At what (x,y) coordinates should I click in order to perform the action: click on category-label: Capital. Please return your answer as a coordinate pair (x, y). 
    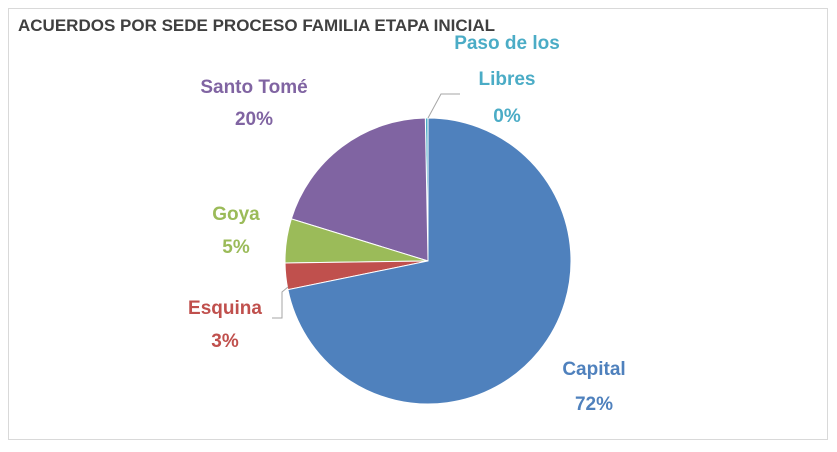
    Looking at the image, I should click on (594, 369).